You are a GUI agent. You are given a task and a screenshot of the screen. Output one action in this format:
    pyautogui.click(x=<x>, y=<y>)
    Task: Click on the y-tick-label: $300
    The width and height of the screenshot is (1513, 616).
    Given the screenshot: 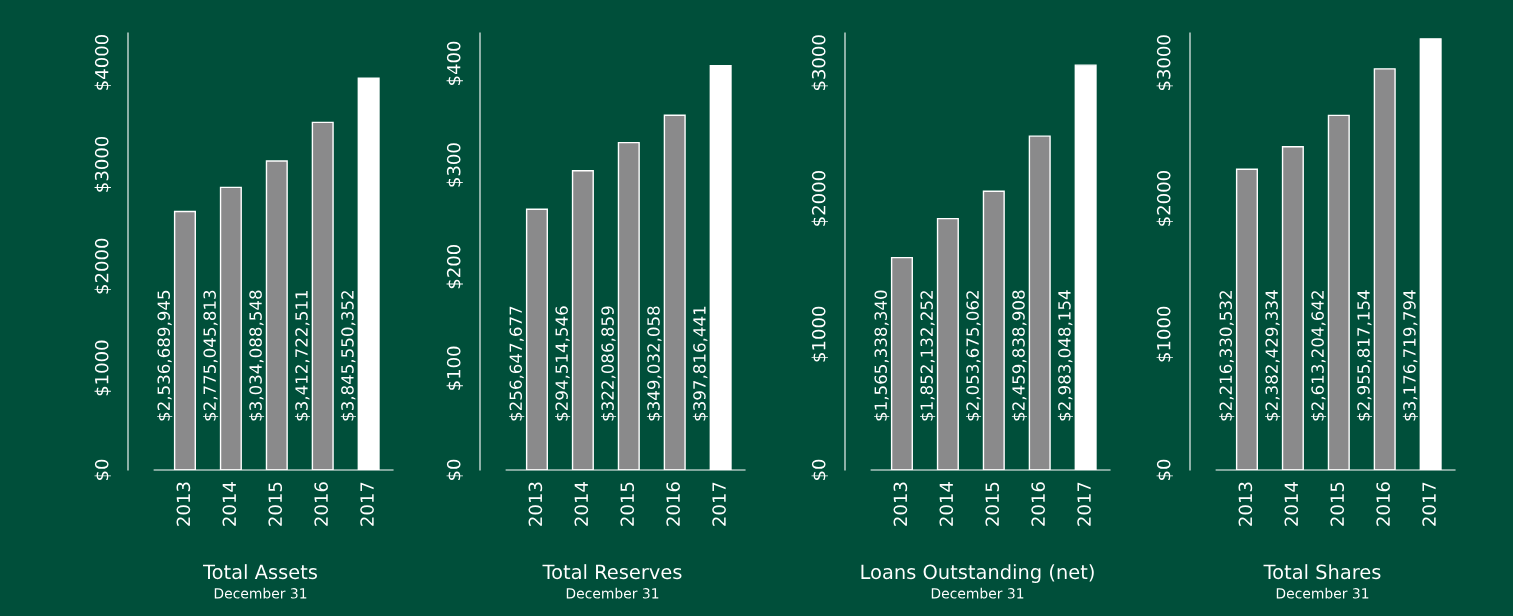 What is the action you would take?
    pyautogui.click(x=454, y=165)
    